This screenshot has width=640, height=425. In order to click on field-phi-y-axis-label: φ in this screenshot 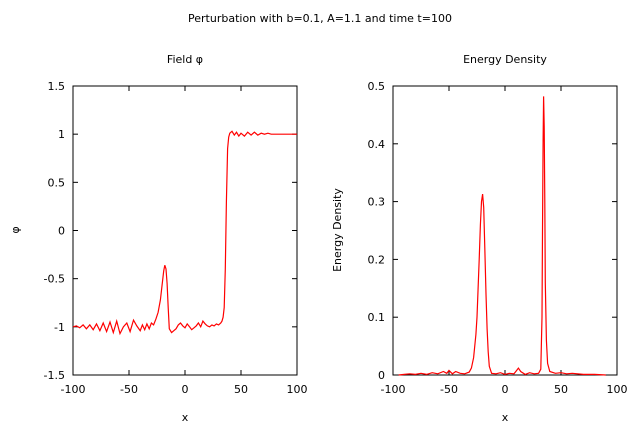, I will do `click(15, 229)`.